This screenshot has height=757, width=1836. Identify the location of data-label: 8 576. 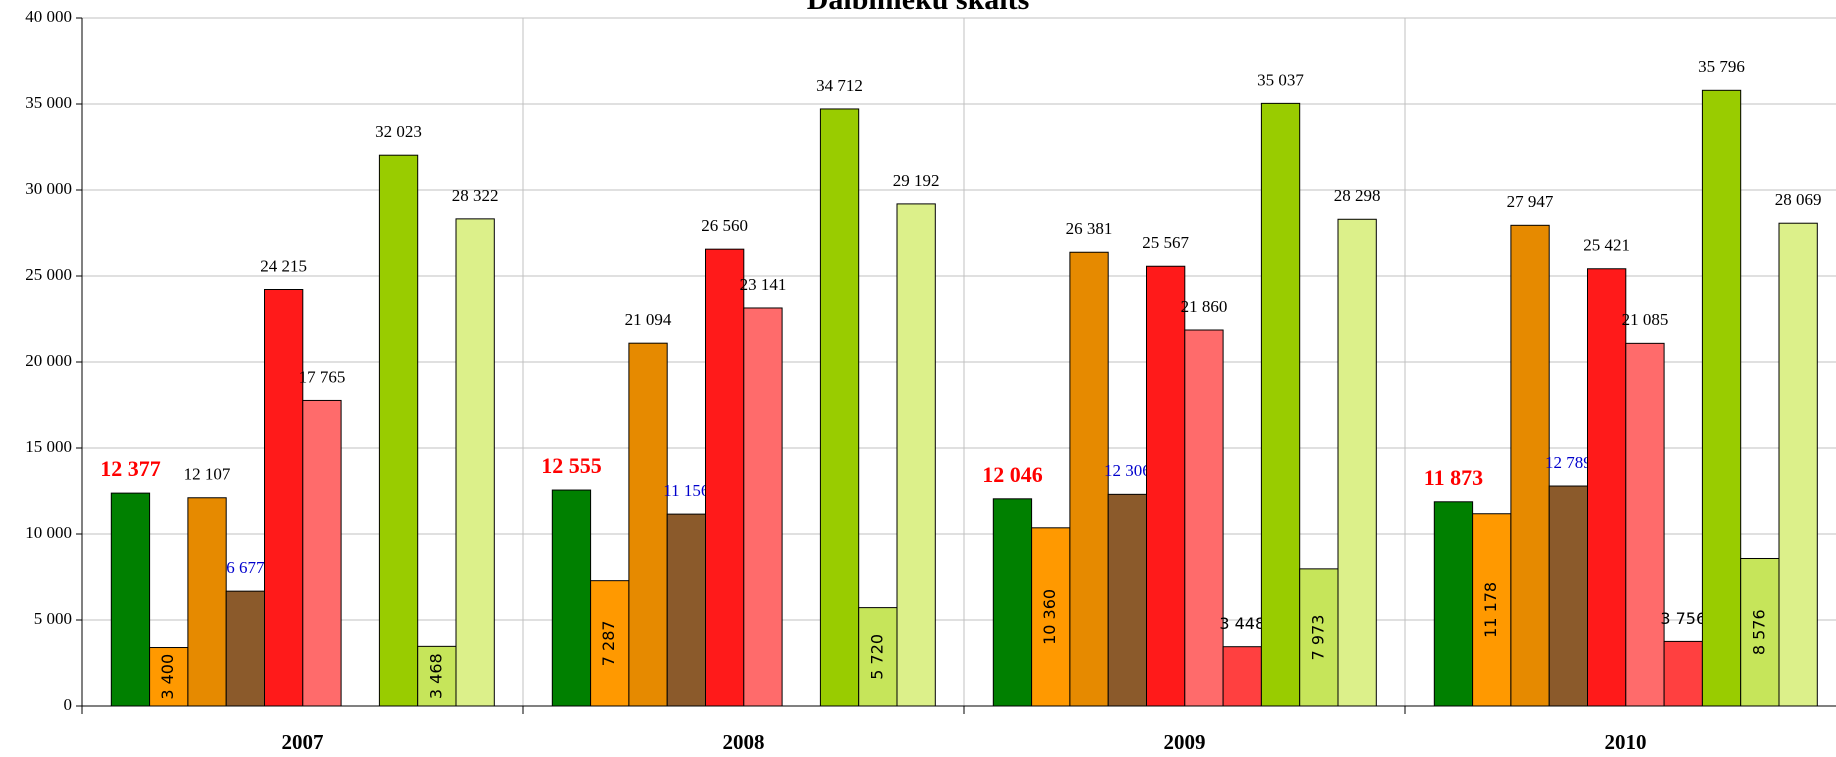
(1758, 632).